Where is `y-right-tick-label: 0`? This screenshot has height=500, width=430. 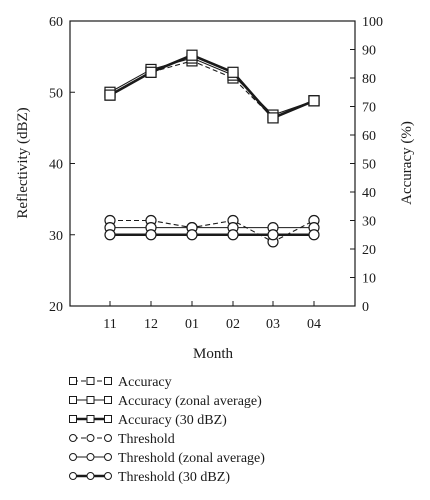
y-right-tick-label: 0 is located at coordinates (365, 307).